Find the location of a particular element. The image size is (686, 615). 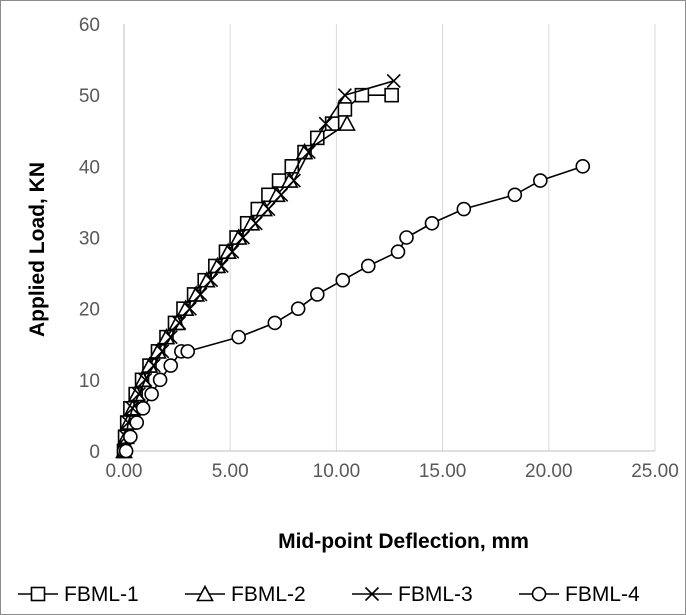

y-tick-label: 0 is located at coordinates (94, 452).